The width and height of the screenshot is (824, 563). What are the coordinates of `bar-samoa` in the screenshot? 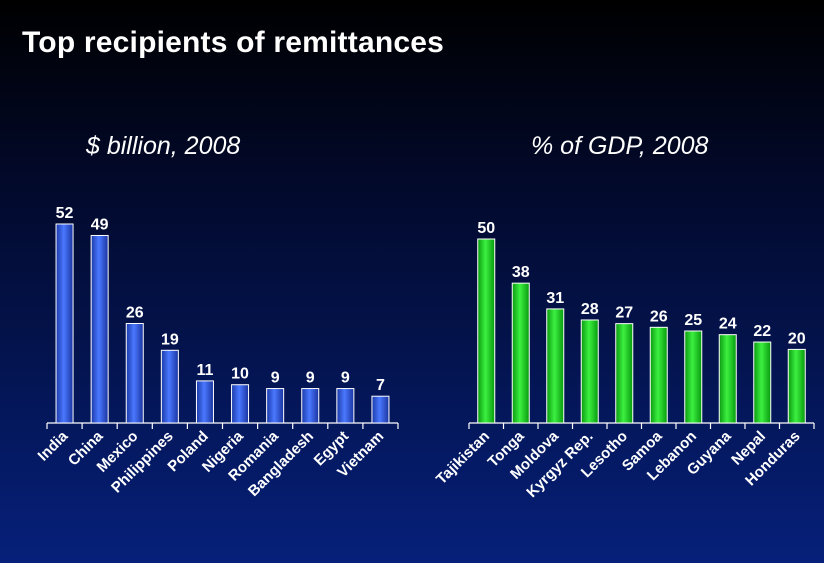 It's located at (658, 375).